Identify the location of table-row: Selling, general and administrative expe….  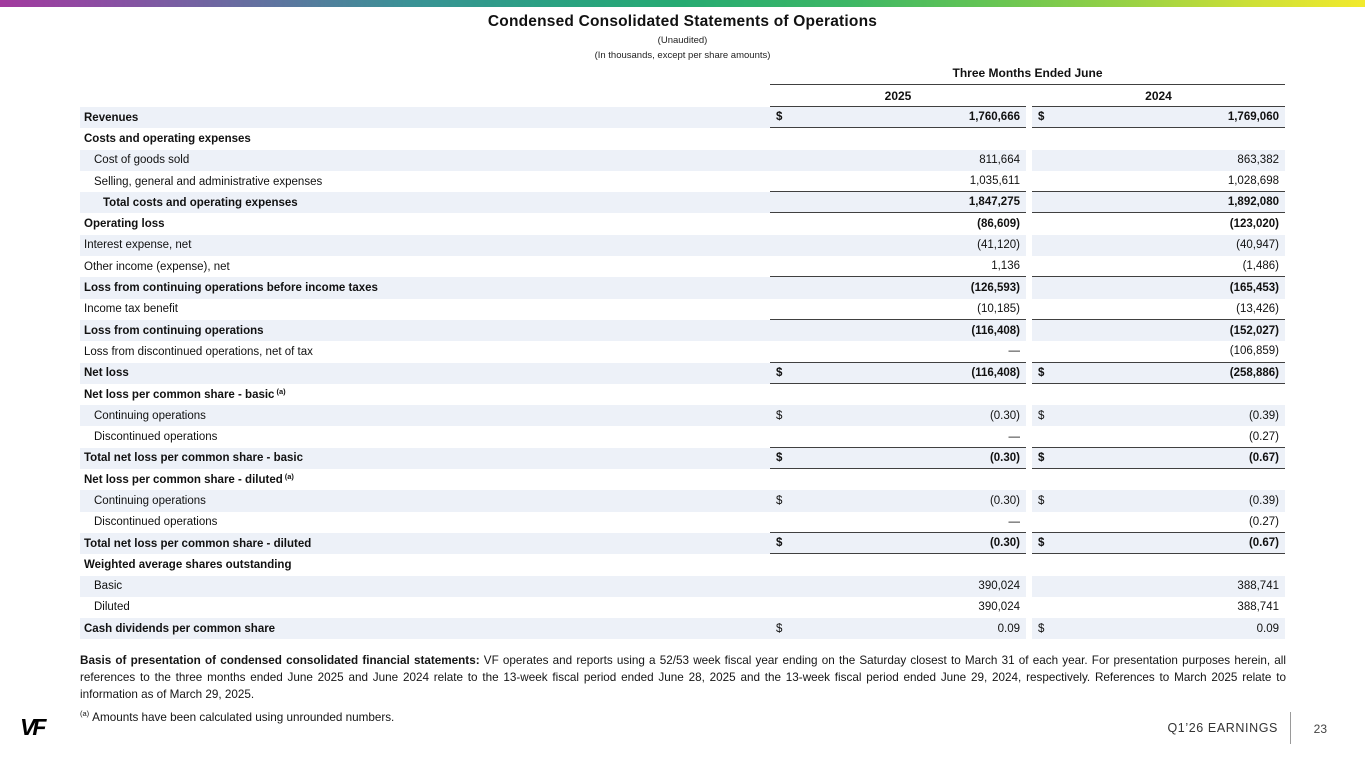
(682, 182).